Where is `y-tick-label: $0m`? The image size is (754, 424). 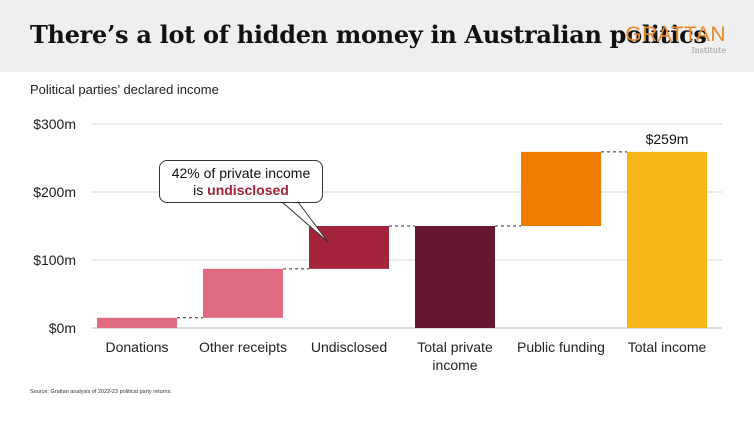
y-tick-label: $0m is located at coordinates (62, 328).